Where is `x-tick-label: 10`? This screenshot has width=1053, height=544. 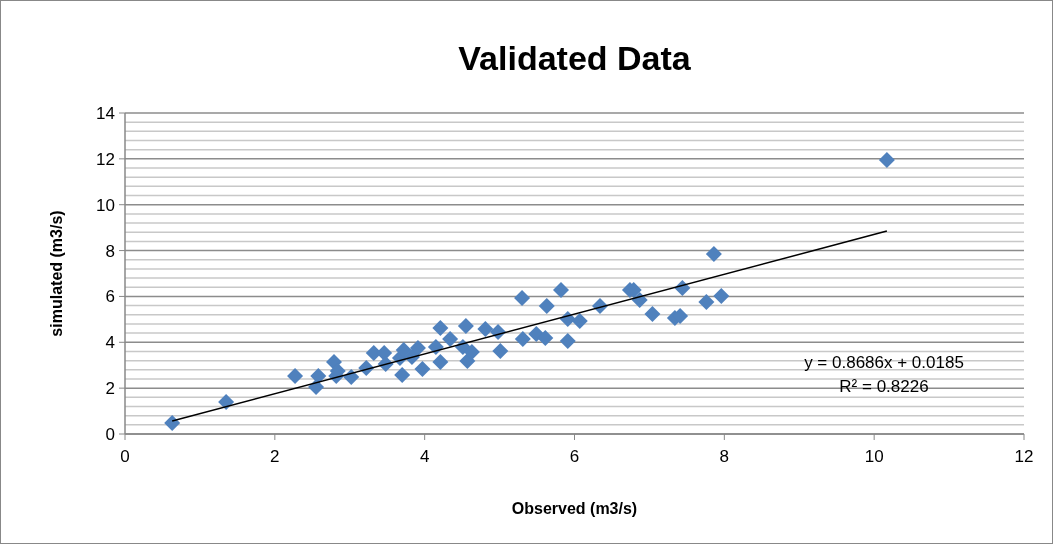 x-tick-label: 10 is located at coordinates (874, 456).